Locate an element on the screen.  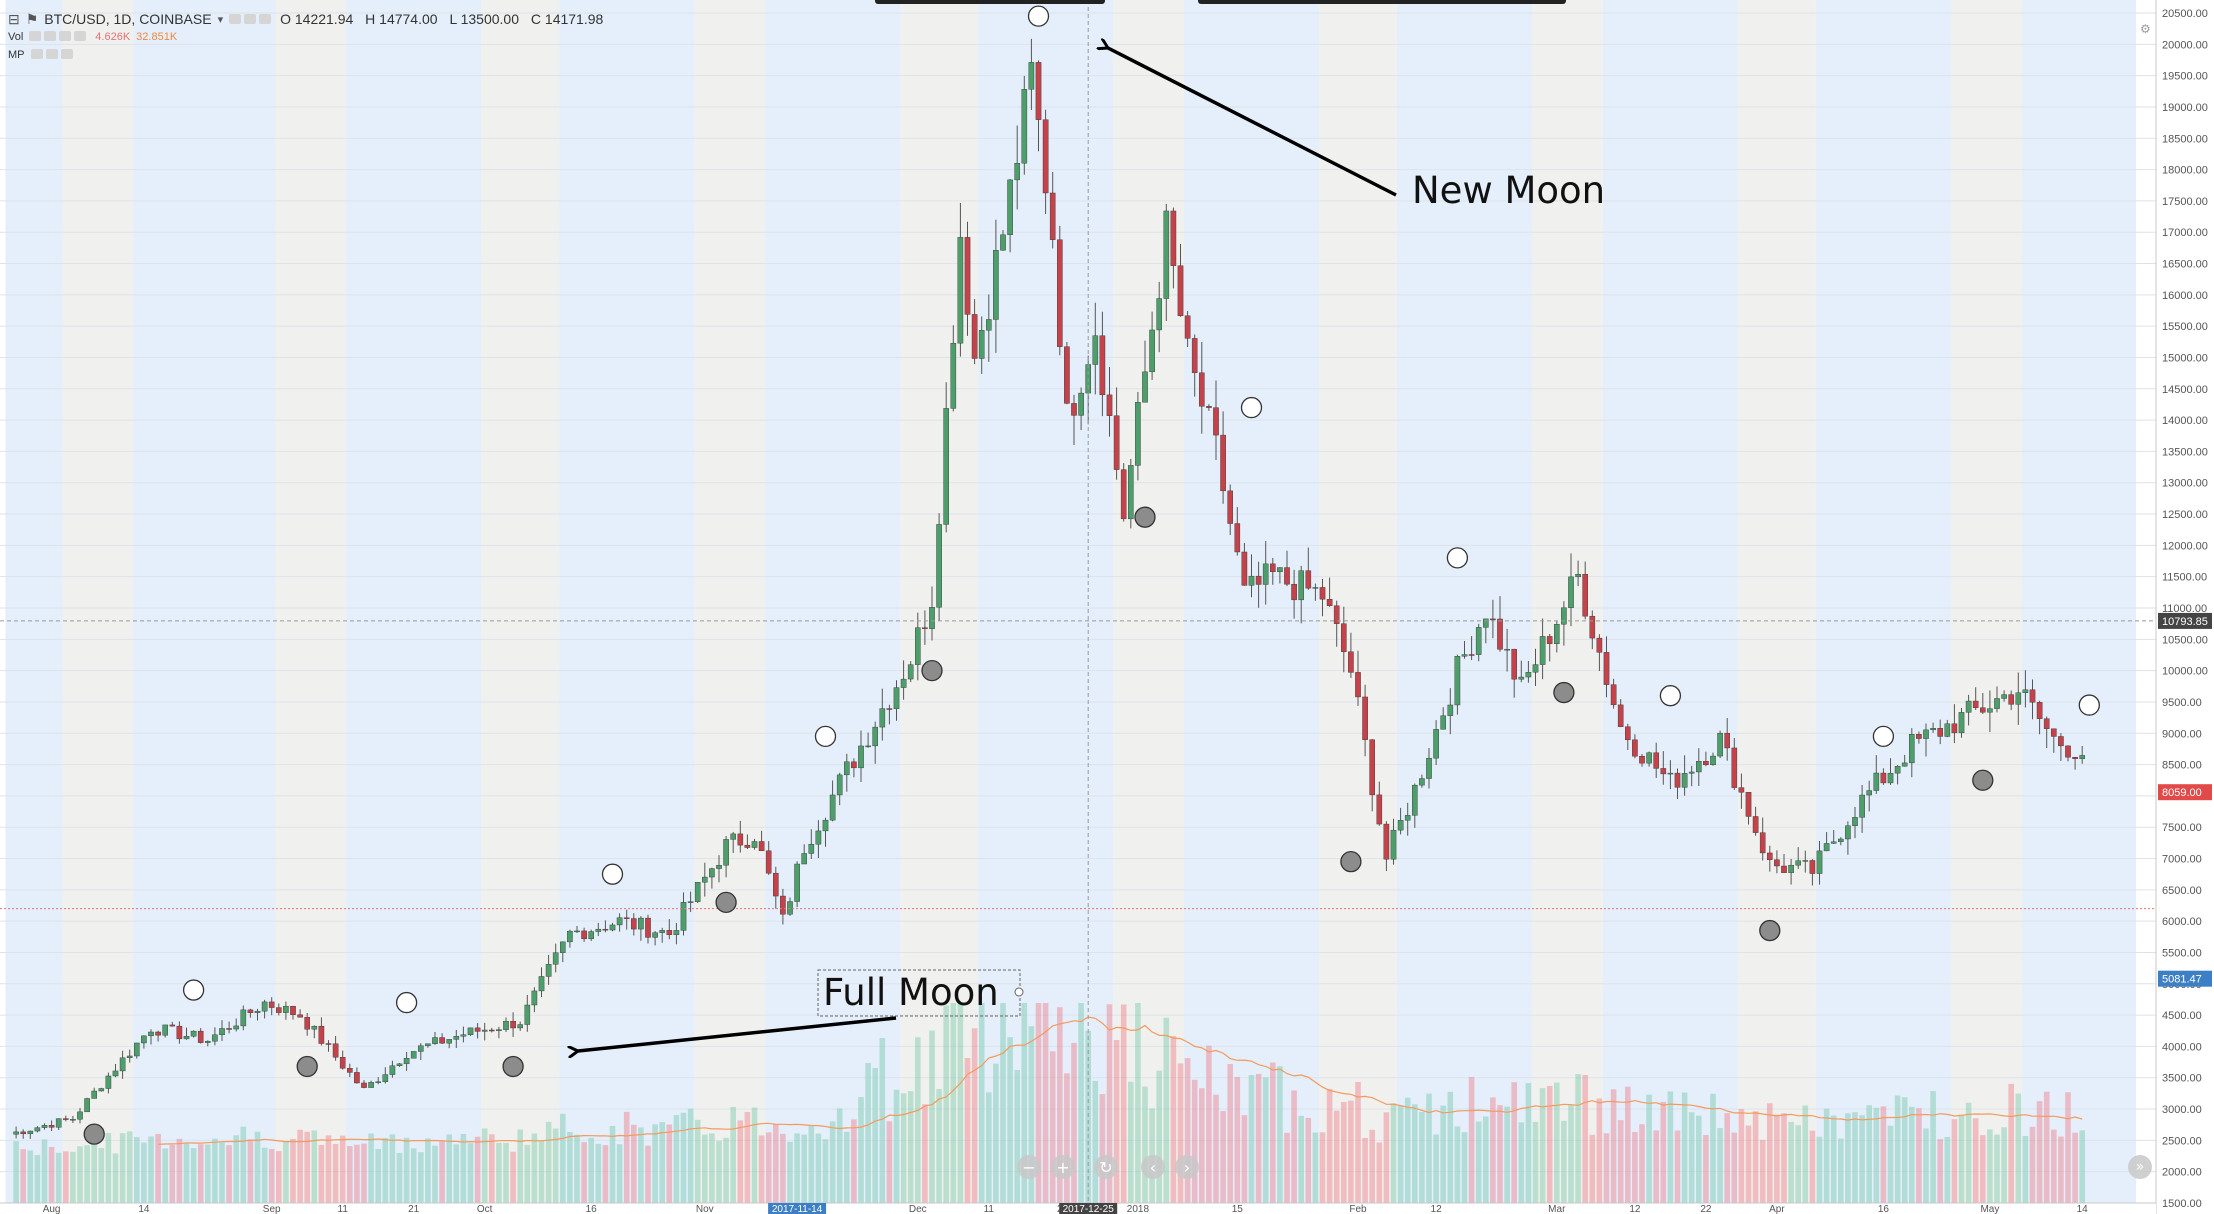
full-moon-marker is located at coordinates (1564, 692).